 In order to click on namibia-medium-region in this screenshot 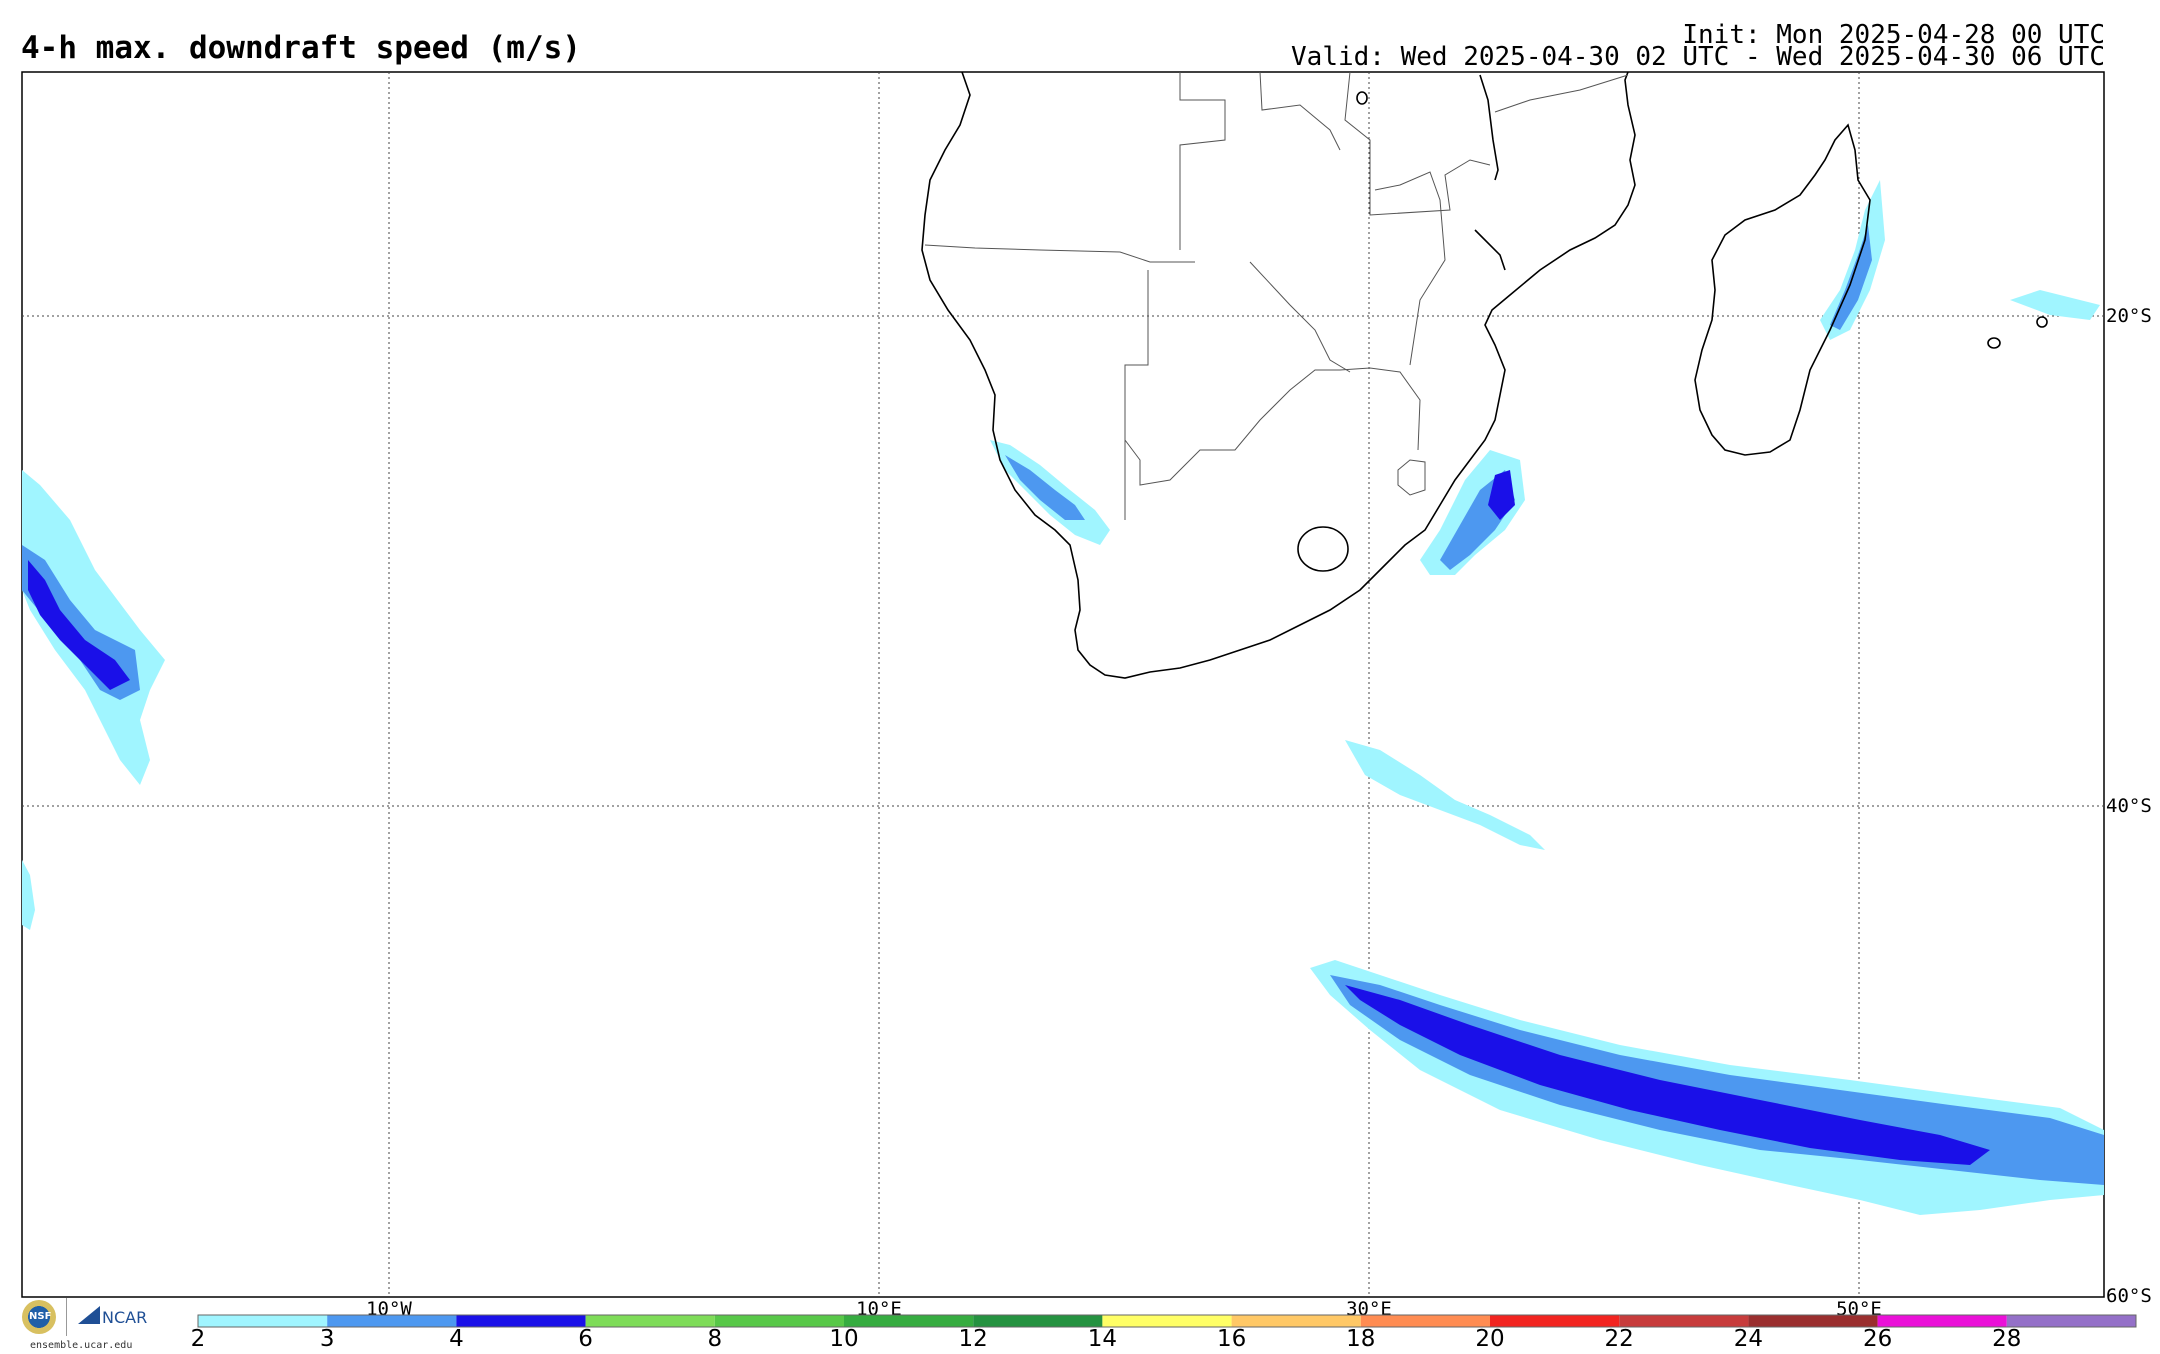, I will do `click(1045, 487)`.